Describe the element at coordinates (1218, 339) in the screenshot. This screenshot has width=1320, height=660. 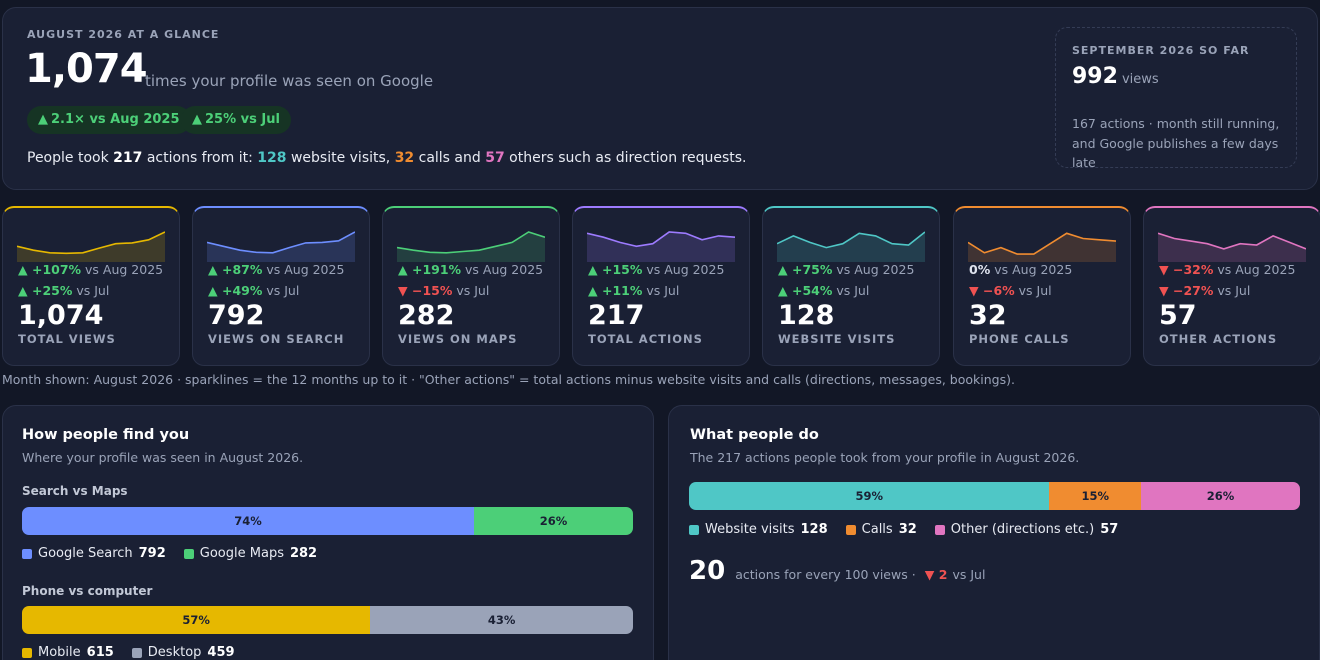
I see `kpi-label: OTHER ACTIONS` at that location.